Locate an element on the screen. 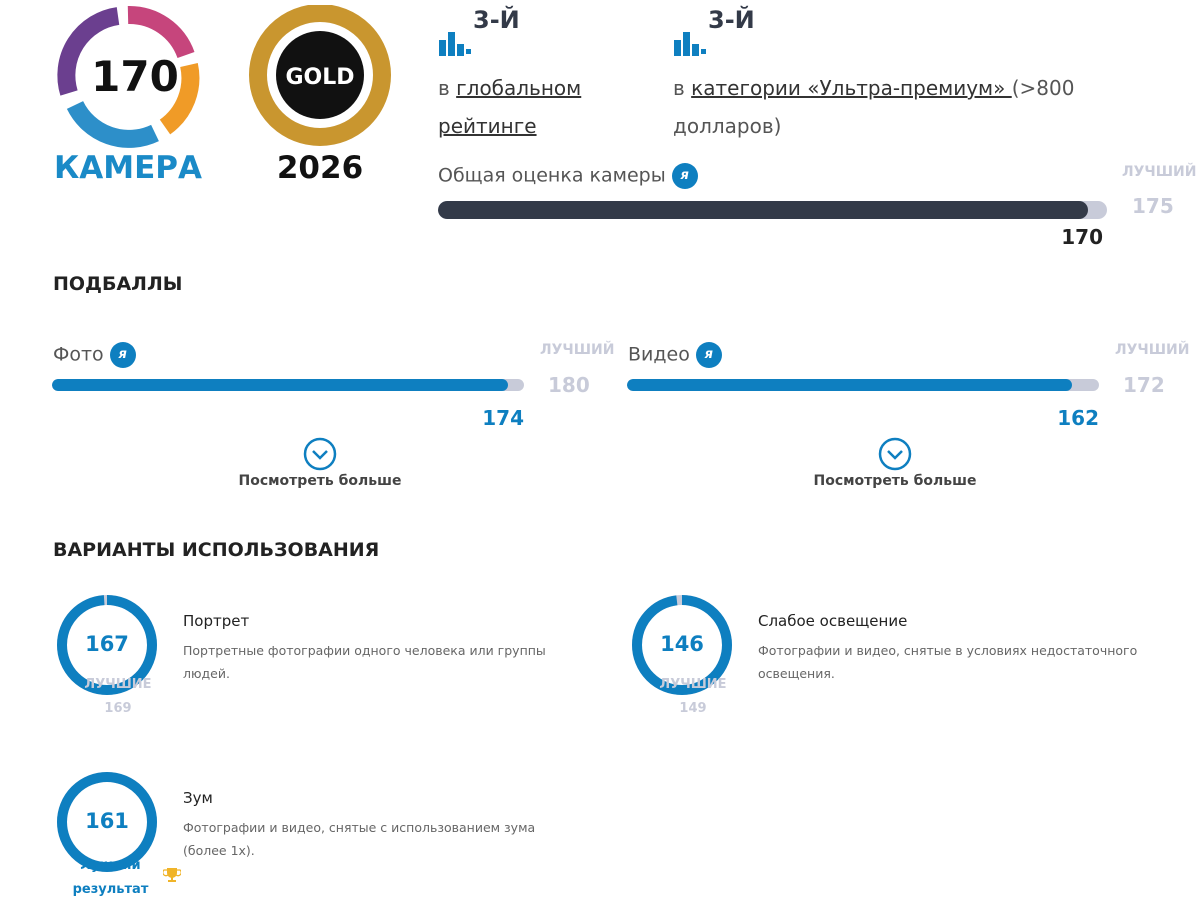 This screenshot has height=902, width=1200. award-label: GOLD is located at coordinates (319, 77).